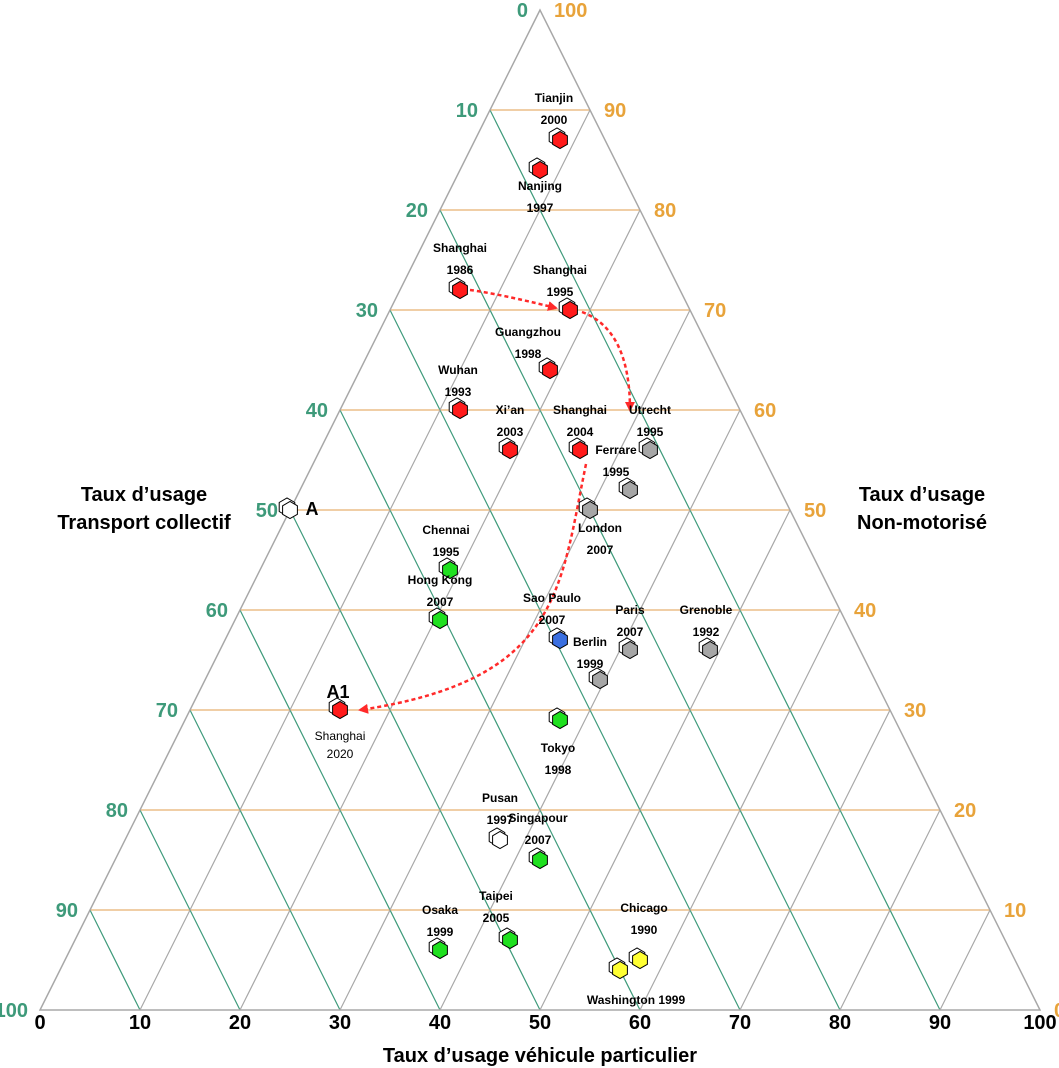 The width and height of the screenshot is (1059, 1068). What do you see at coordinates (267, 511) in the screenshot?
I see `tick-collective: 50` at bounding box center [267, 511].